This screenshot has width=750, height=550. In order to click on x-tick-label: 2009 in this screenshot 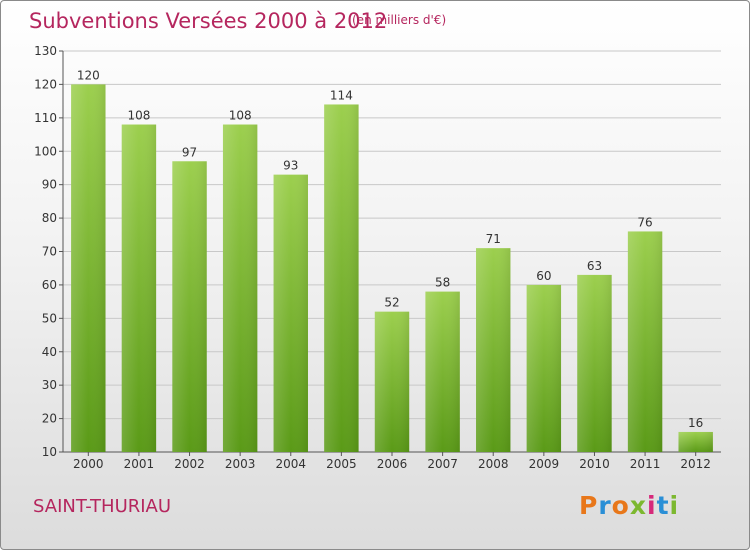, I will do `click(544, 464)`.